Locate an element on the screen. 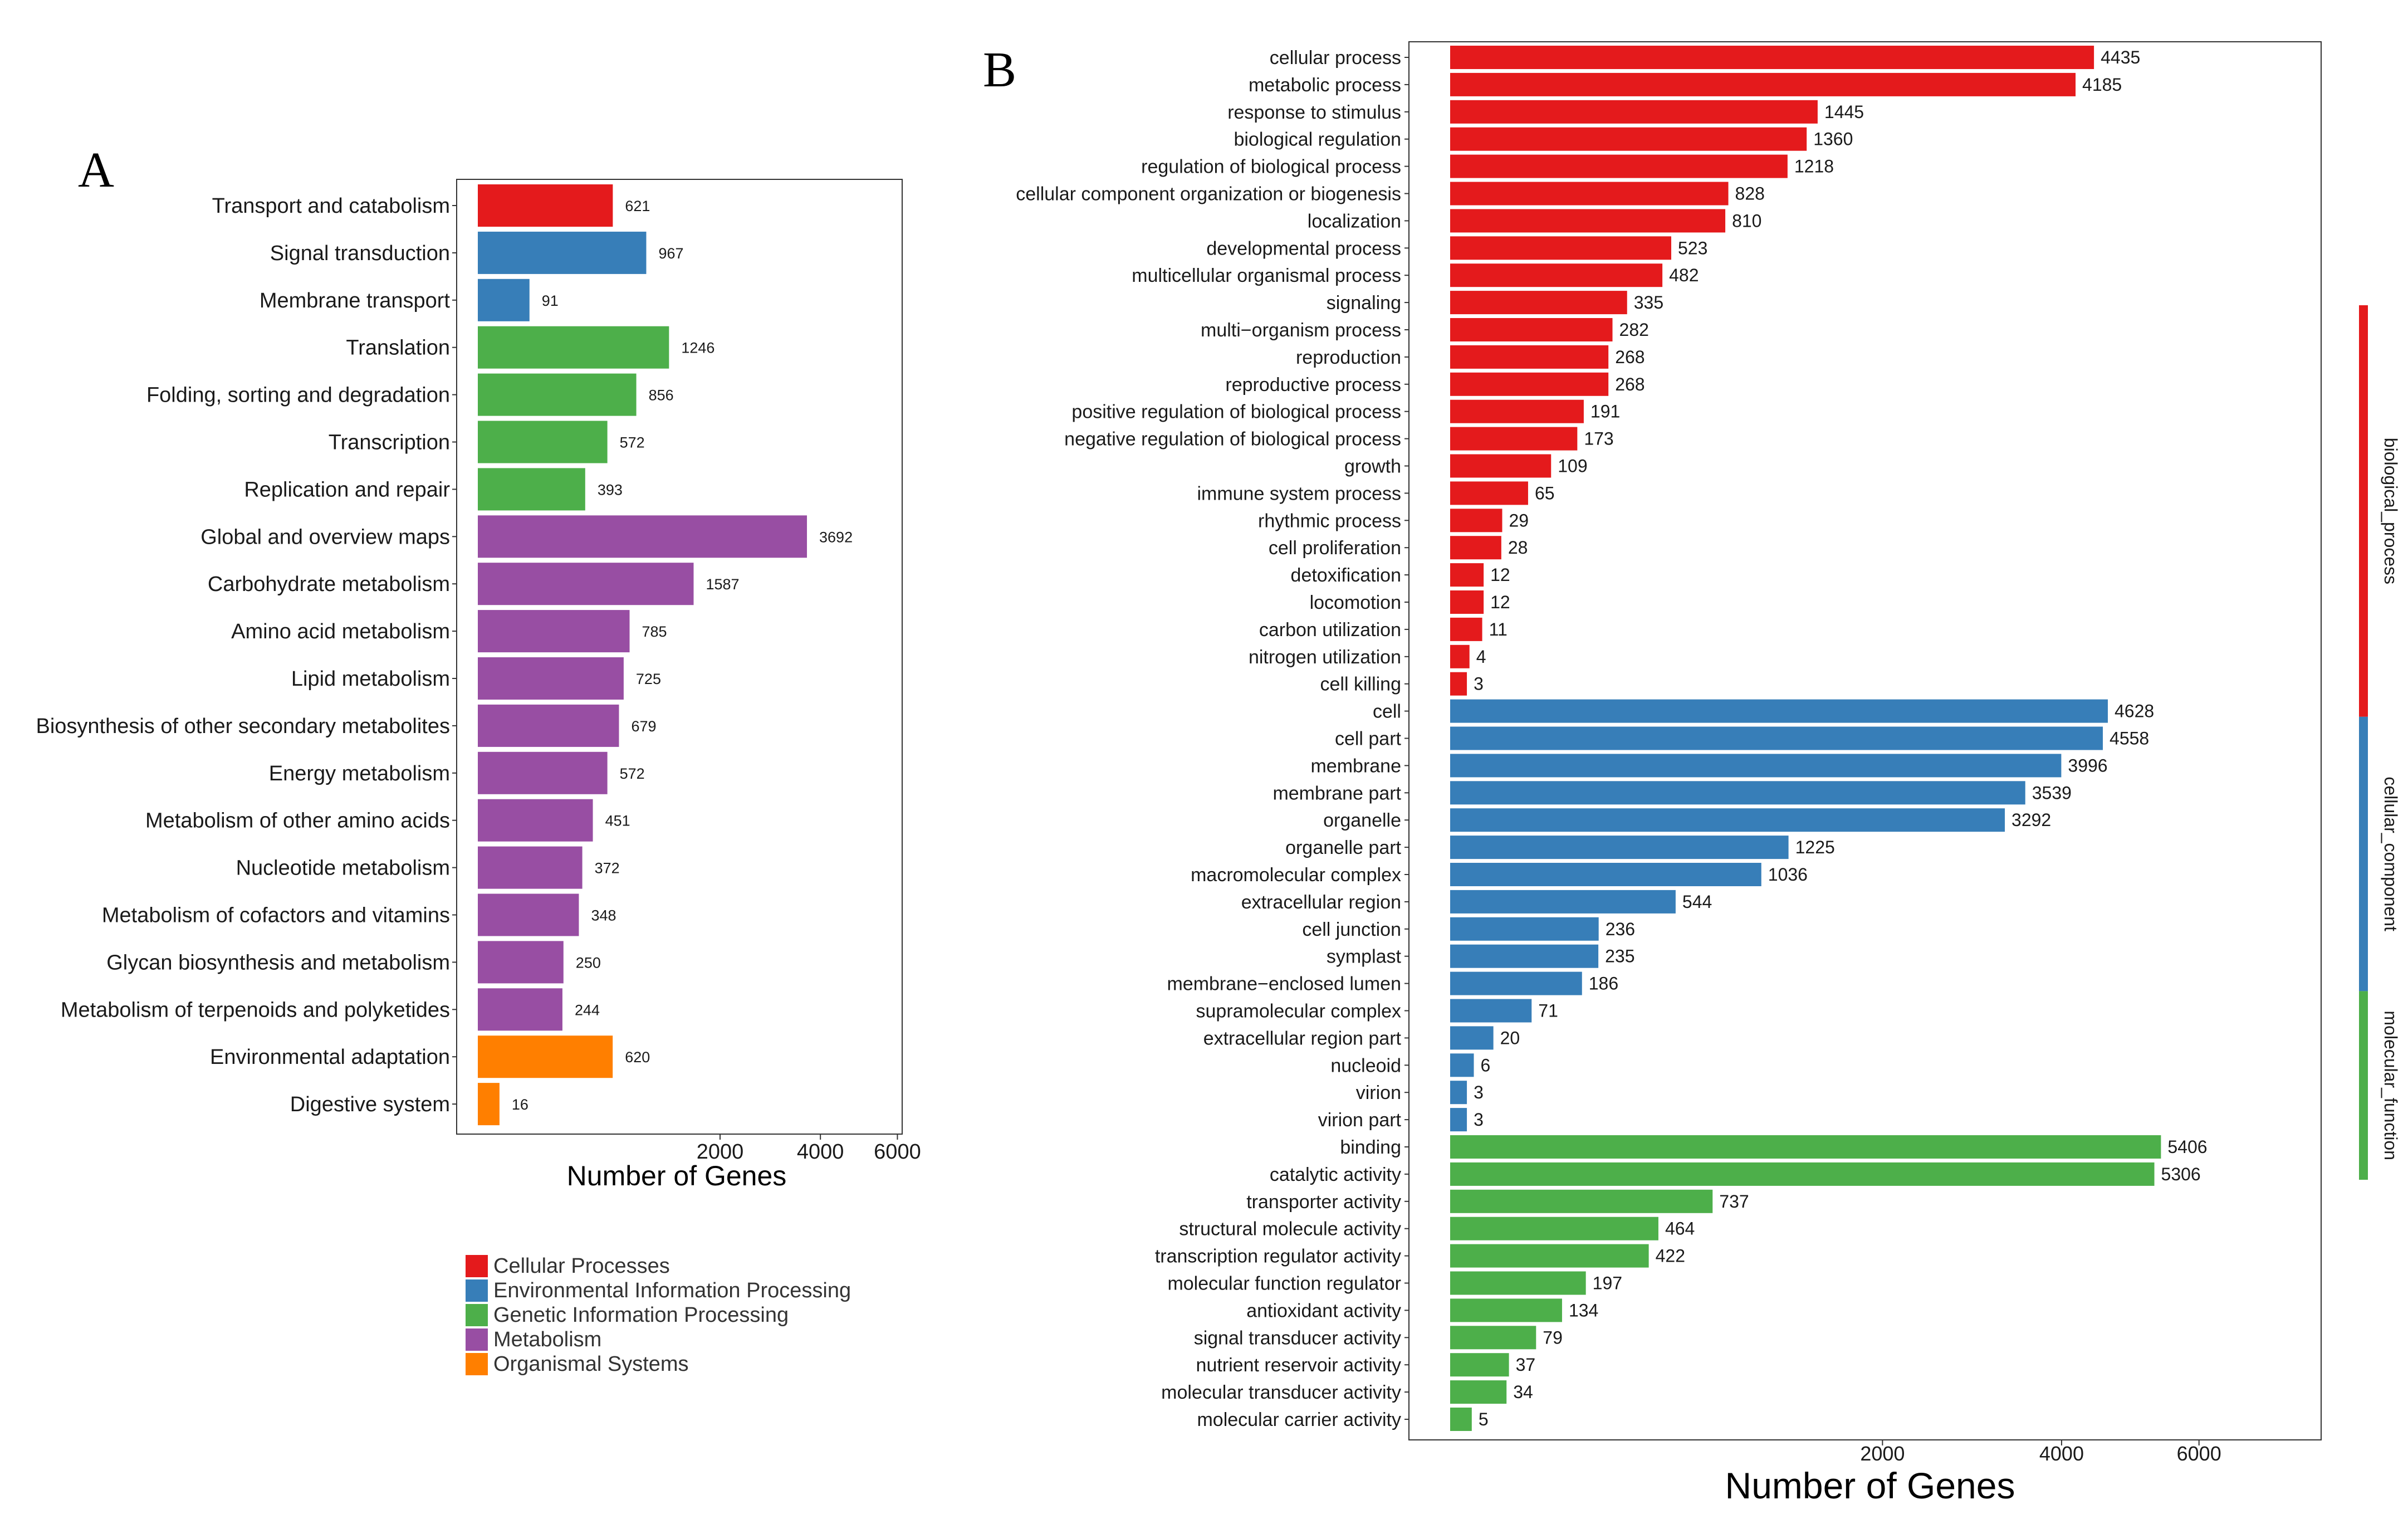  bar-organelle is located at coordinates (1727, 820).